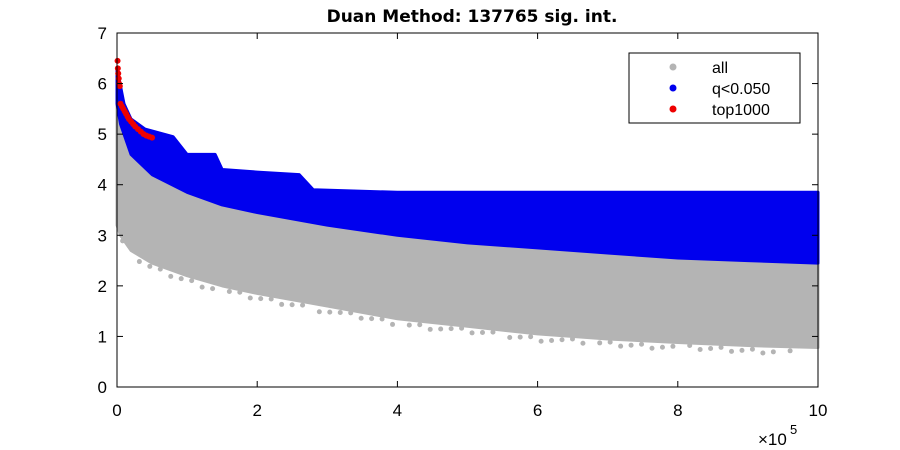 This screenshot has height=450, width=900. I want to click on y-tick-label: 1, so click(102, 336).